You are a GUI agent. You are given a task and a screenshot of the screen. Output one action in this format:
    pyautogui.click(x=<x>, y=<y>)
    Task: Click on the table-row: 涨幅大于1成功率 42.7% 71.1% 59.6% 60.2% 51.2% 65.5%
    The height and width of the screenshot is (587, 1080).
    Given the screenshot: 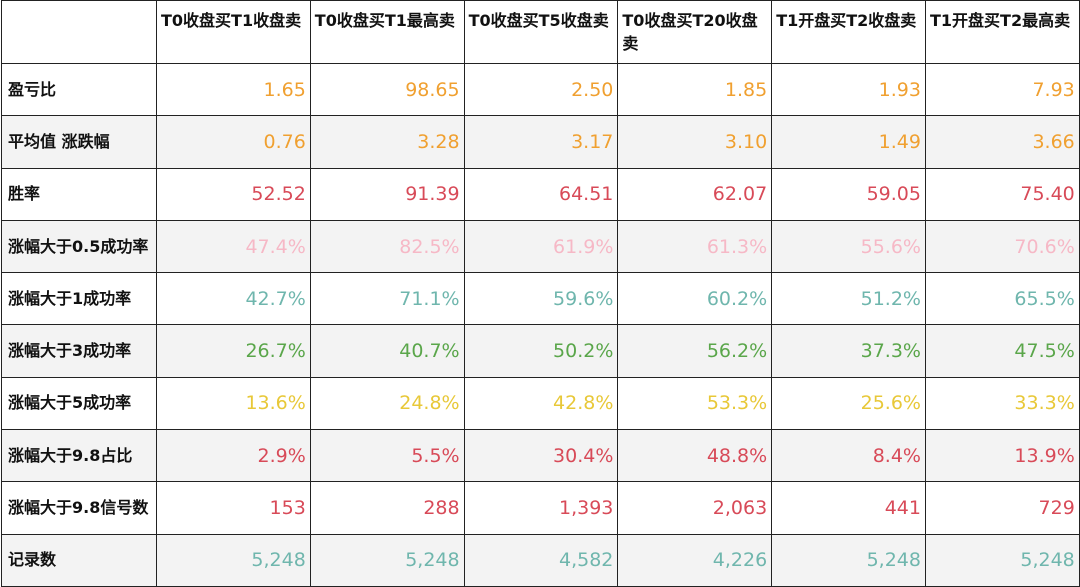 What is the action you would take?
    pyautogui.click(x=540, y=299)
    